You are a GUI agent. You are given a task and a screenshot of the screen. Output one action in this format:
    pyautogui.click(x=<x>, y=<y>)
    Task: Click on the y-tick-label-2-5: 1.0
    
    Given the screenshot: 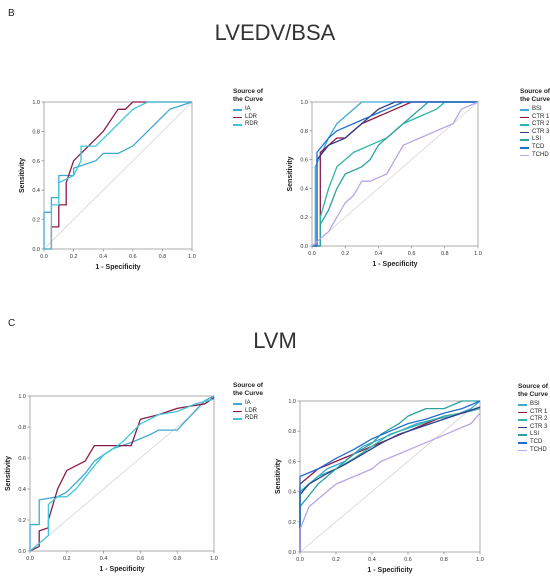 What is the action you would take?
    pyautogui.click(x=22, y=397)
    